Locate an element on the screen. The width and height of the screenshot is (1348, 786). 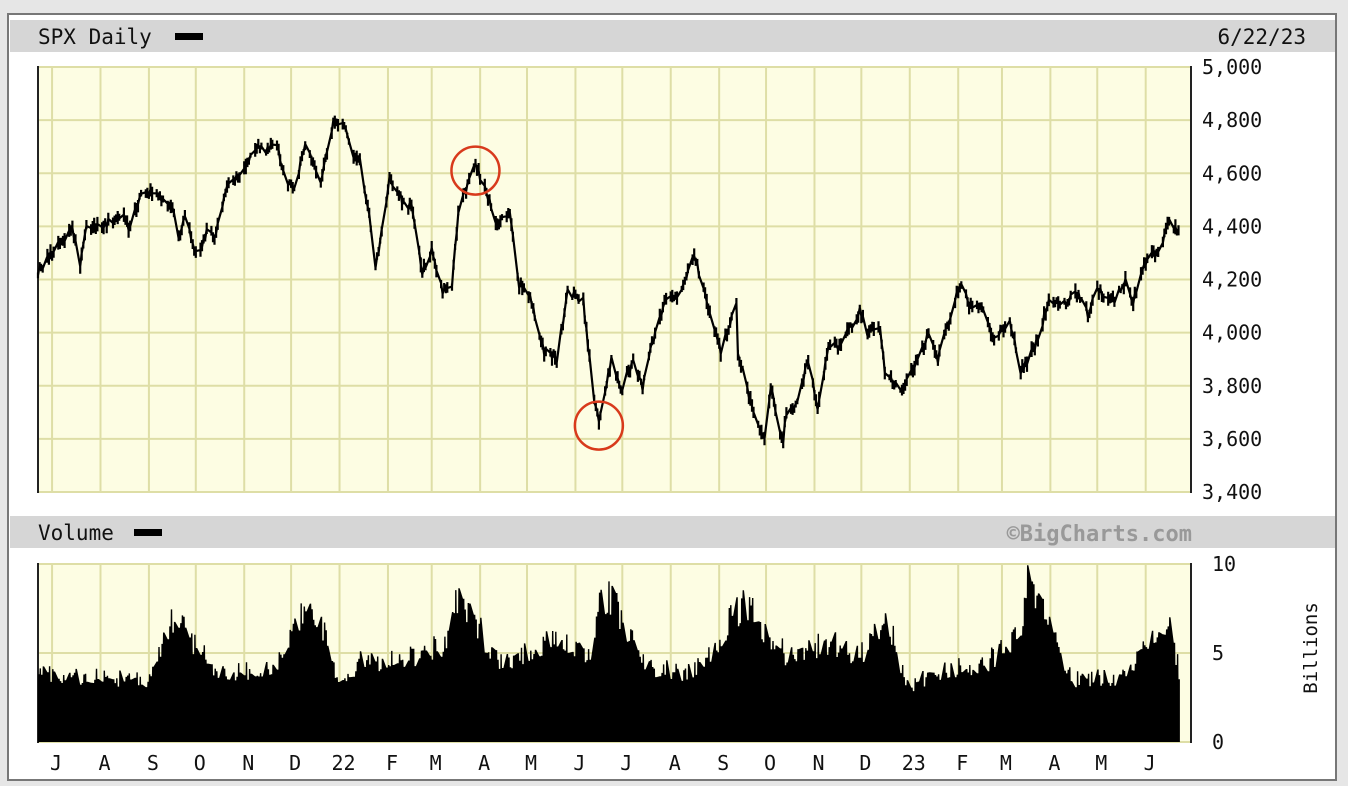
x-tick-1: A is located at coordinates (104, 763).